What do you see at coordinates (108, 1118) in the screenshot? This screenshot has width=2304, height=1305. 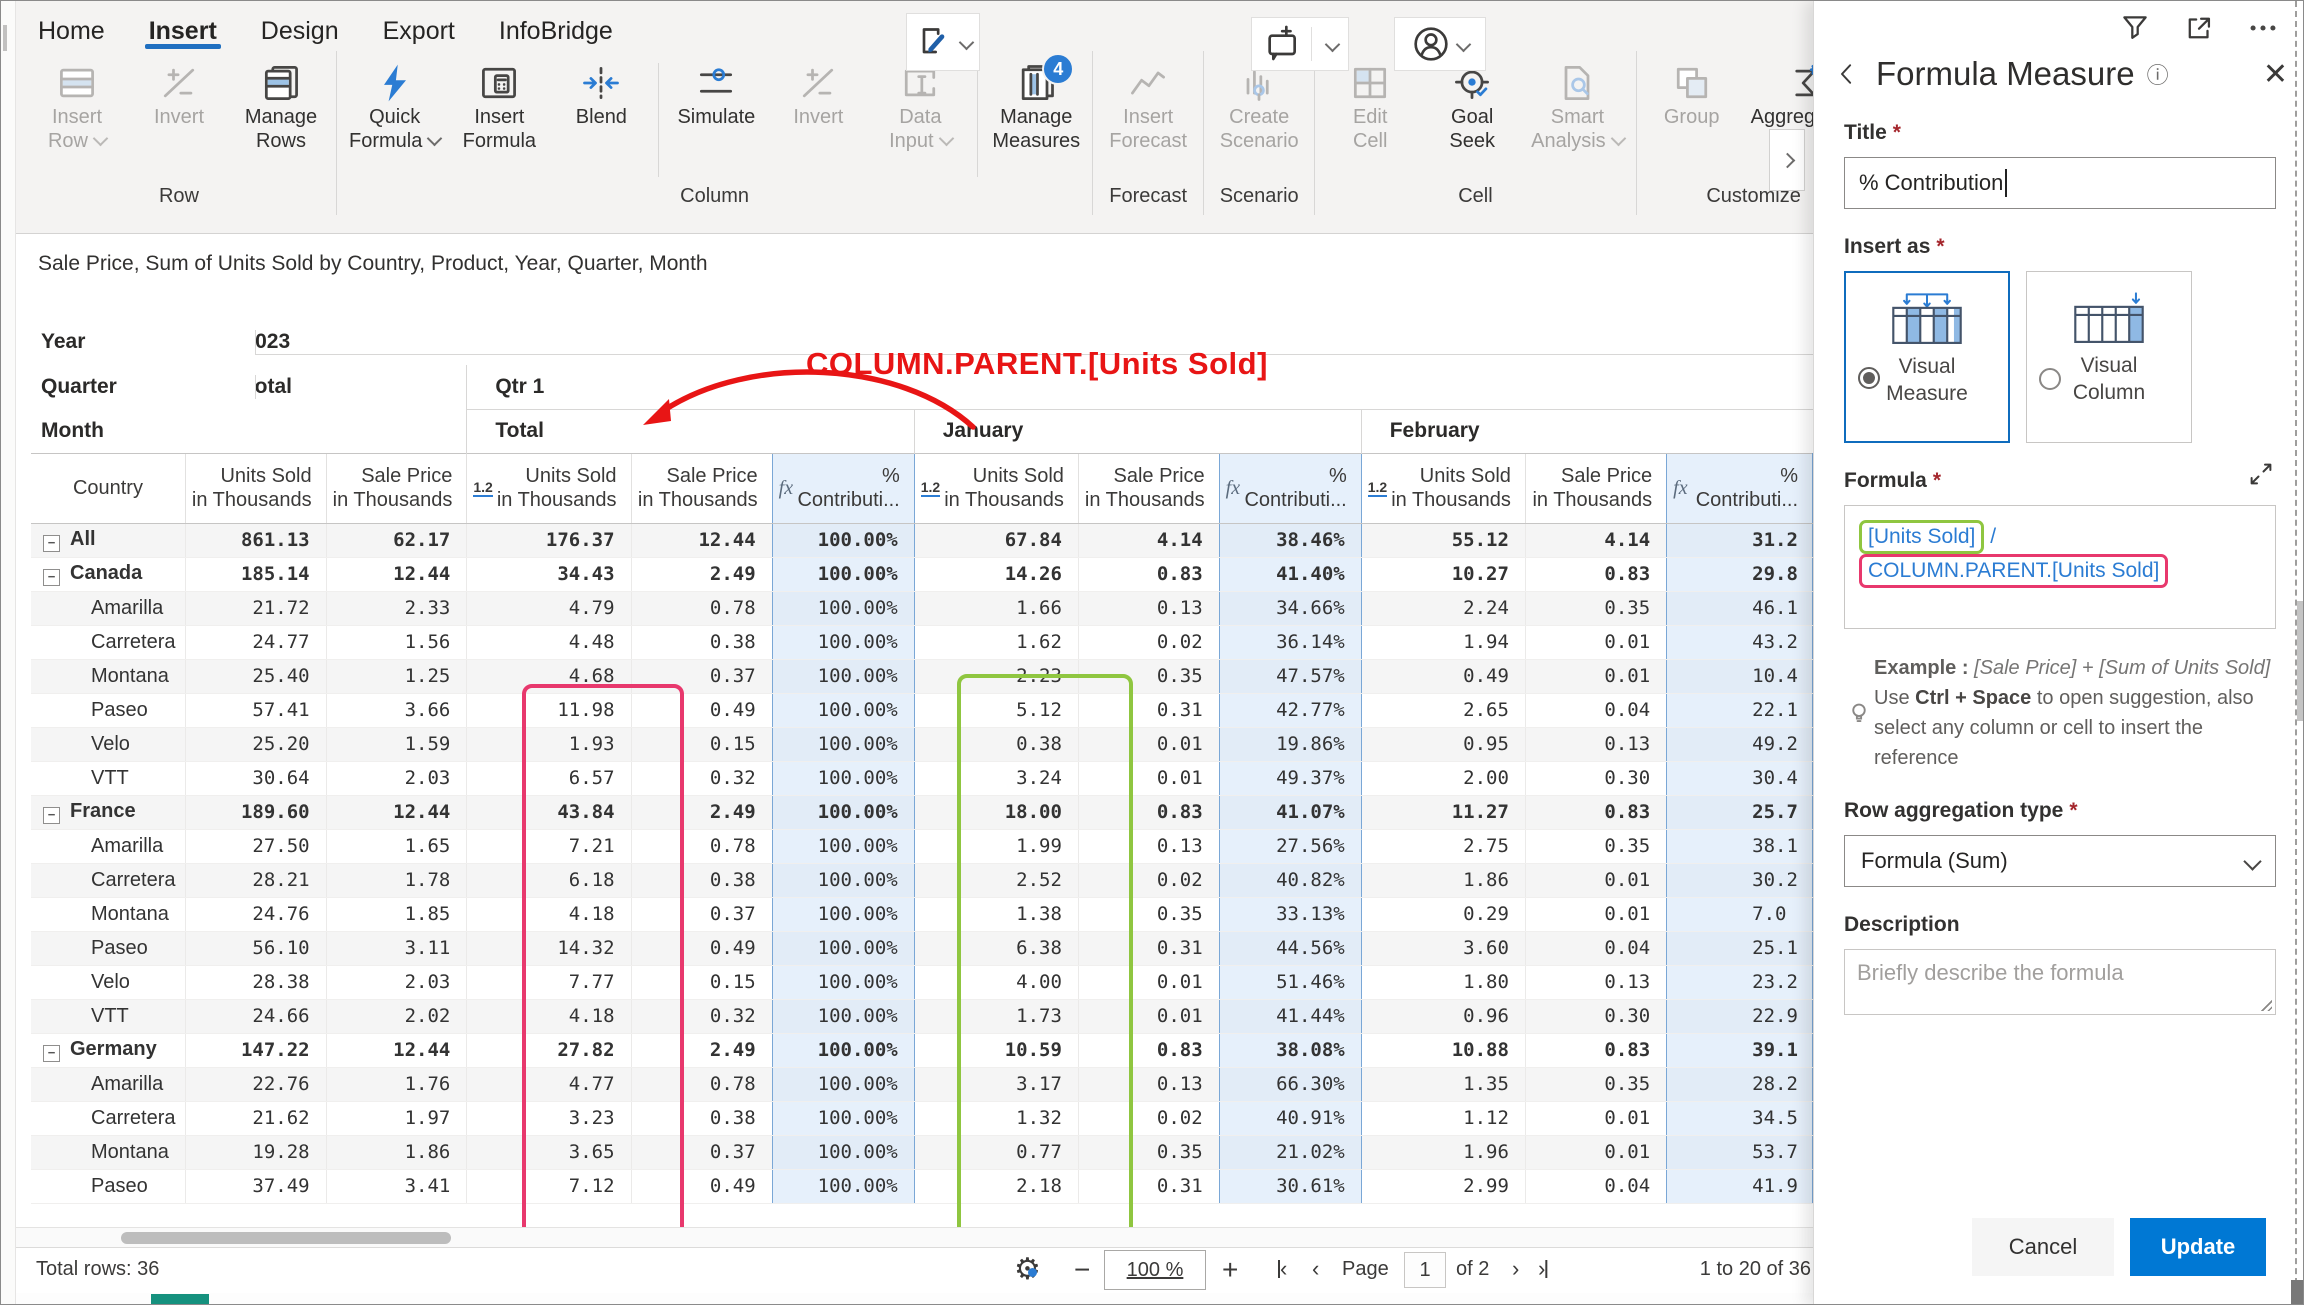 I see `row-header: Carretera` at bounding box center [108, 1118].